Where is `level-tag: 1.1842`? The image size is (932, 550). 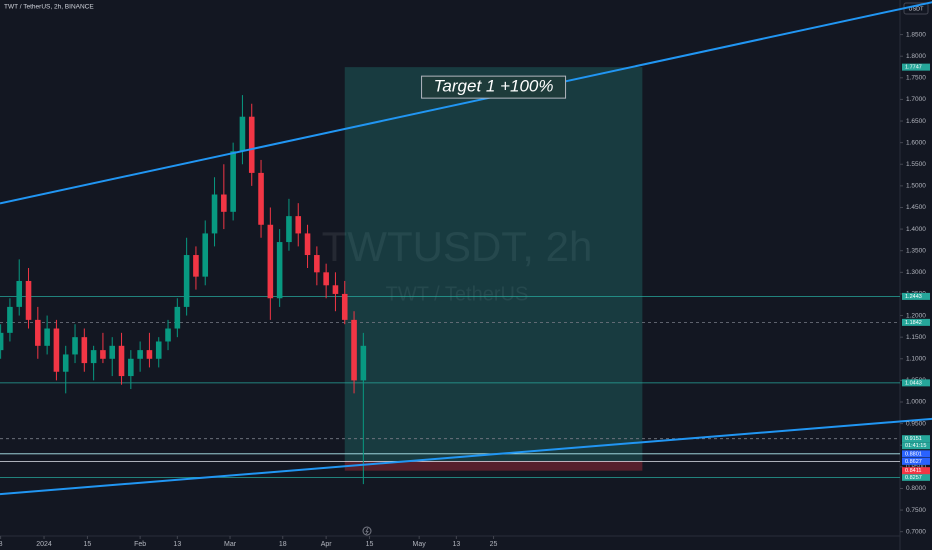 level-tag: 1.1842 is located at coordinates (913, 323).